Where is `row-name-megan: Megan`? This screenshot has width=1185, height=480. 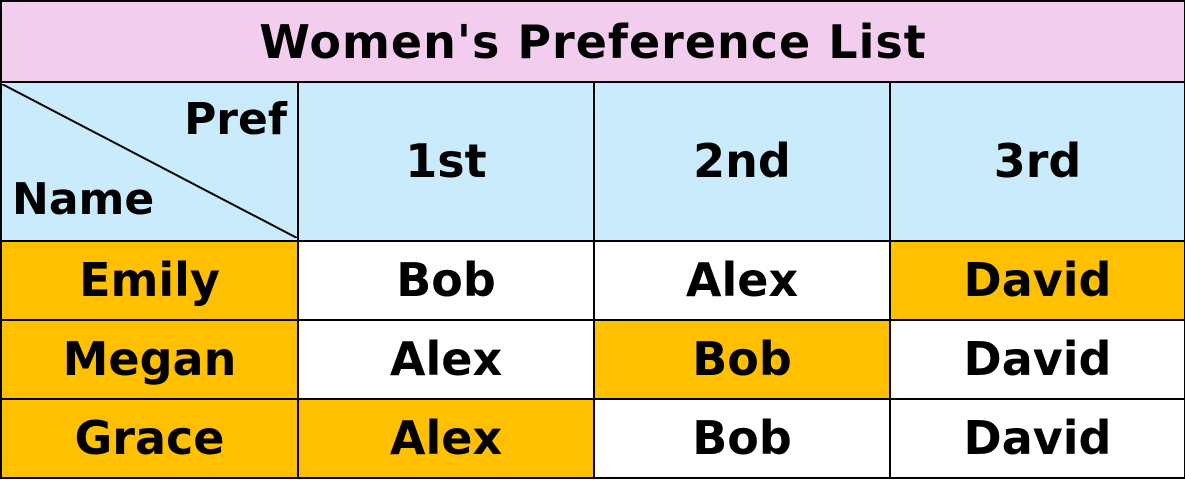
row-name-megan: Megan is located at coordinates (149, 359).